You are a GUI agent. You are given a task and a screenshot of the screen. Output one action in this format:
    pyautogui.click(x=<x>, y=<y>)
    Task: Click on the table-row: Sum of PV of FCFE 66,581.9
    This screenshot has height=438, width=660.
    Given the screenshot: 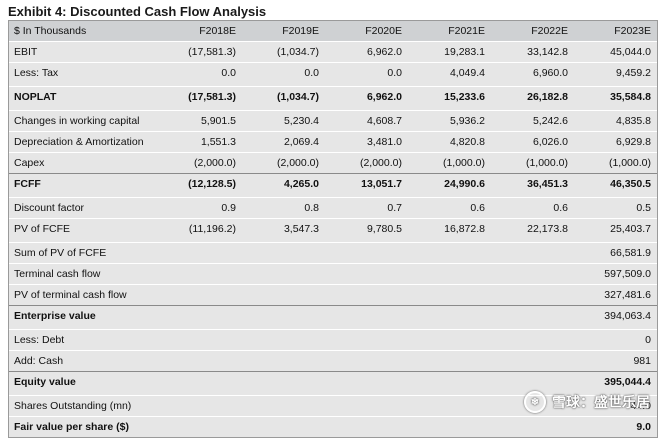 What is the action you would take?
    pyautogui.click(x=333, y=252)
    